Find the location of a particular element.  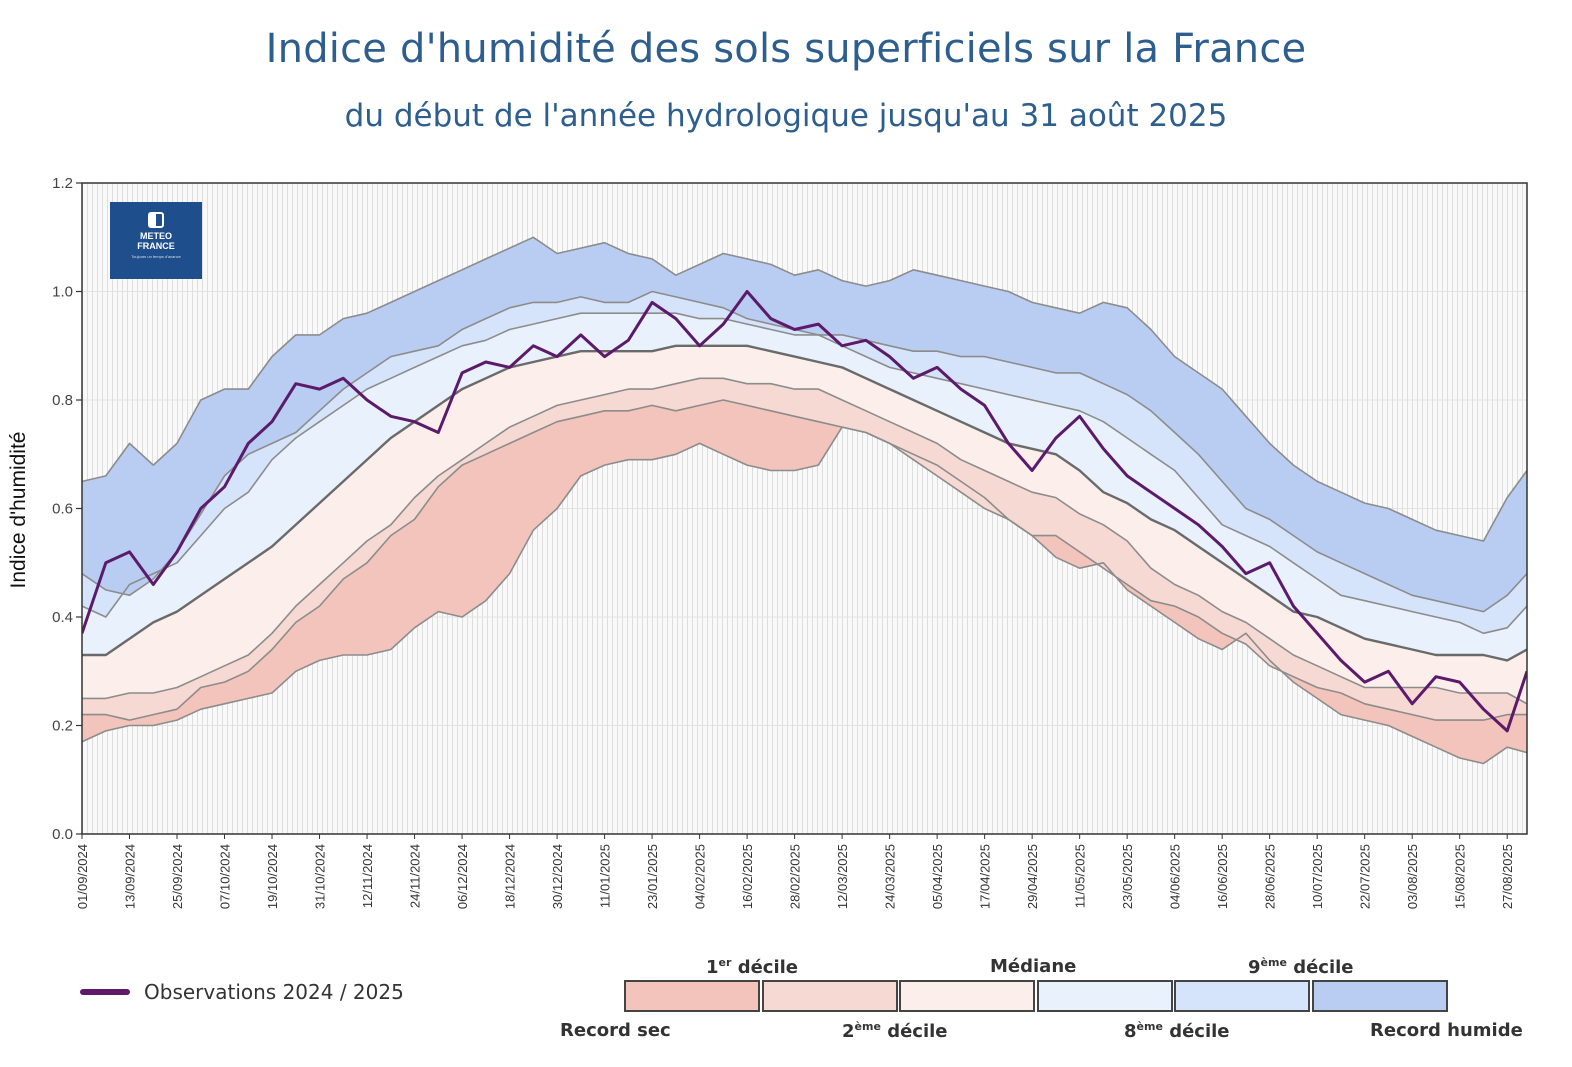

logo-tagline: Toujours un temps d'avance is located at coordinates (156, 256).